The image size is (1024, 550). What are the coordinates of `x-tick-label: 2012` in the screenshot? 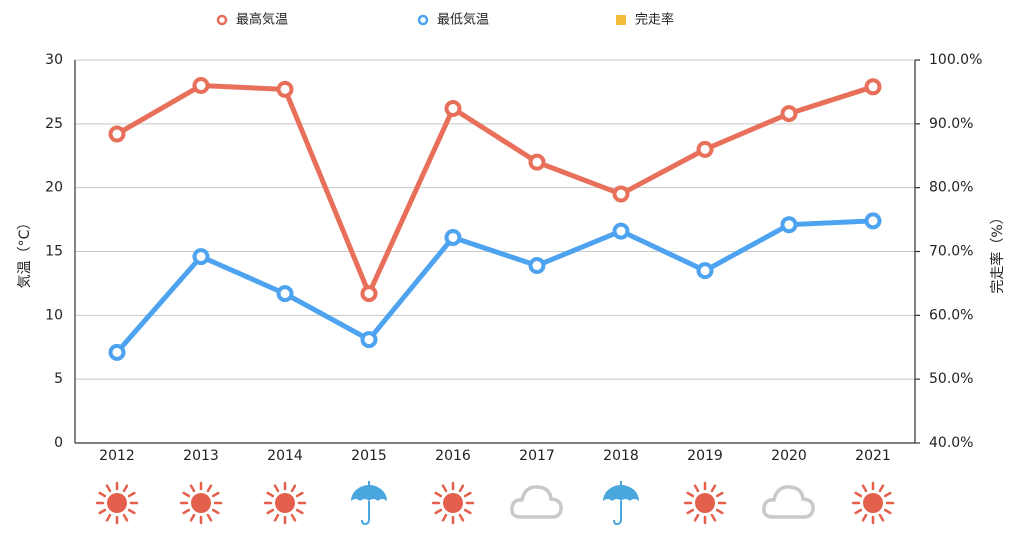 It's located at (117, 456).